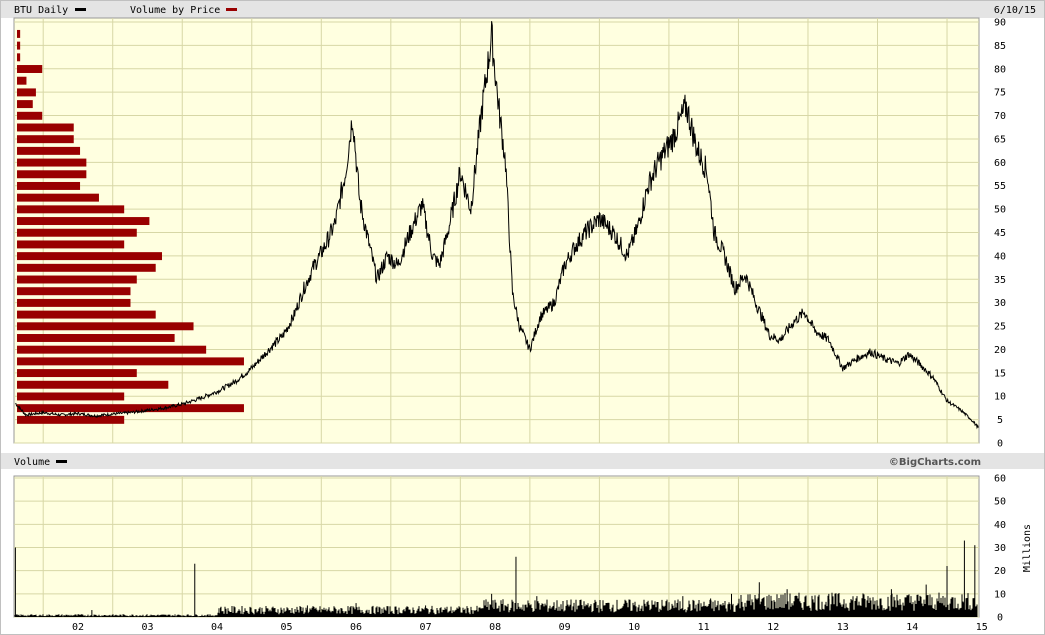 The height and width of the screenshot is (635, 1045). What do you see at coordinates (1000, 186) in the screenshot?
I see `price-y-tick-label: 55` at bounding box center [1000, 186].